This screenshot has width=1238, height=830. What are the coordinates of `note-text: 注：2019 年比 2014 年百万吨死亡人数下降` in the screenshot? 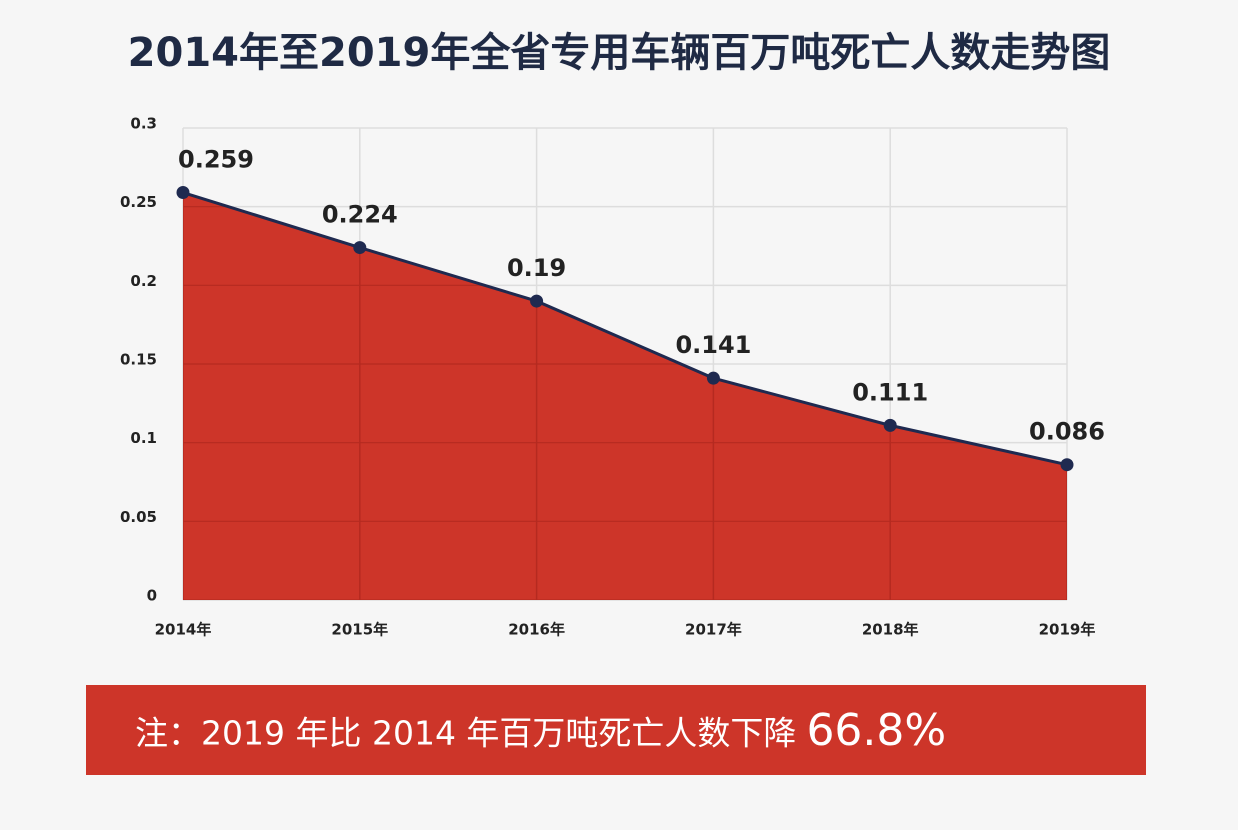 It's located at (465, 733).